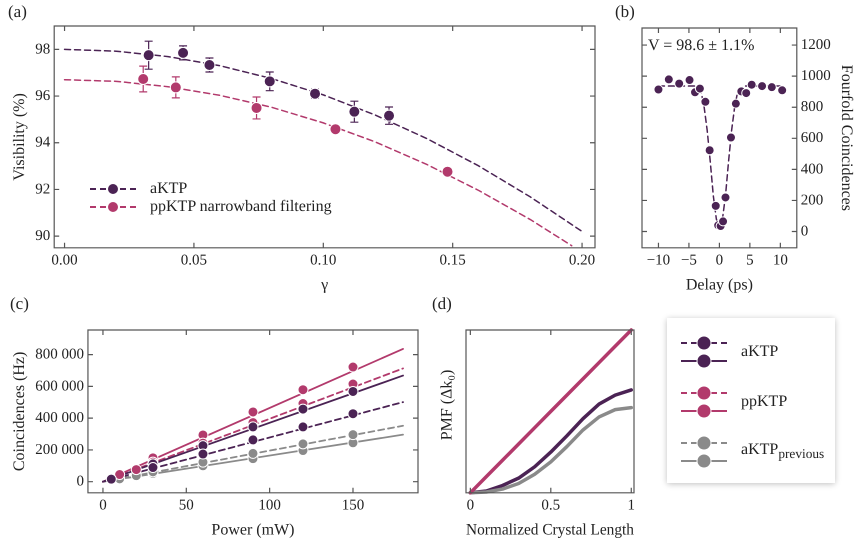 Image resolution: width=862 pixels, height=542 pixels. I want to click on x-tick-label: −5, so click(688, 260).